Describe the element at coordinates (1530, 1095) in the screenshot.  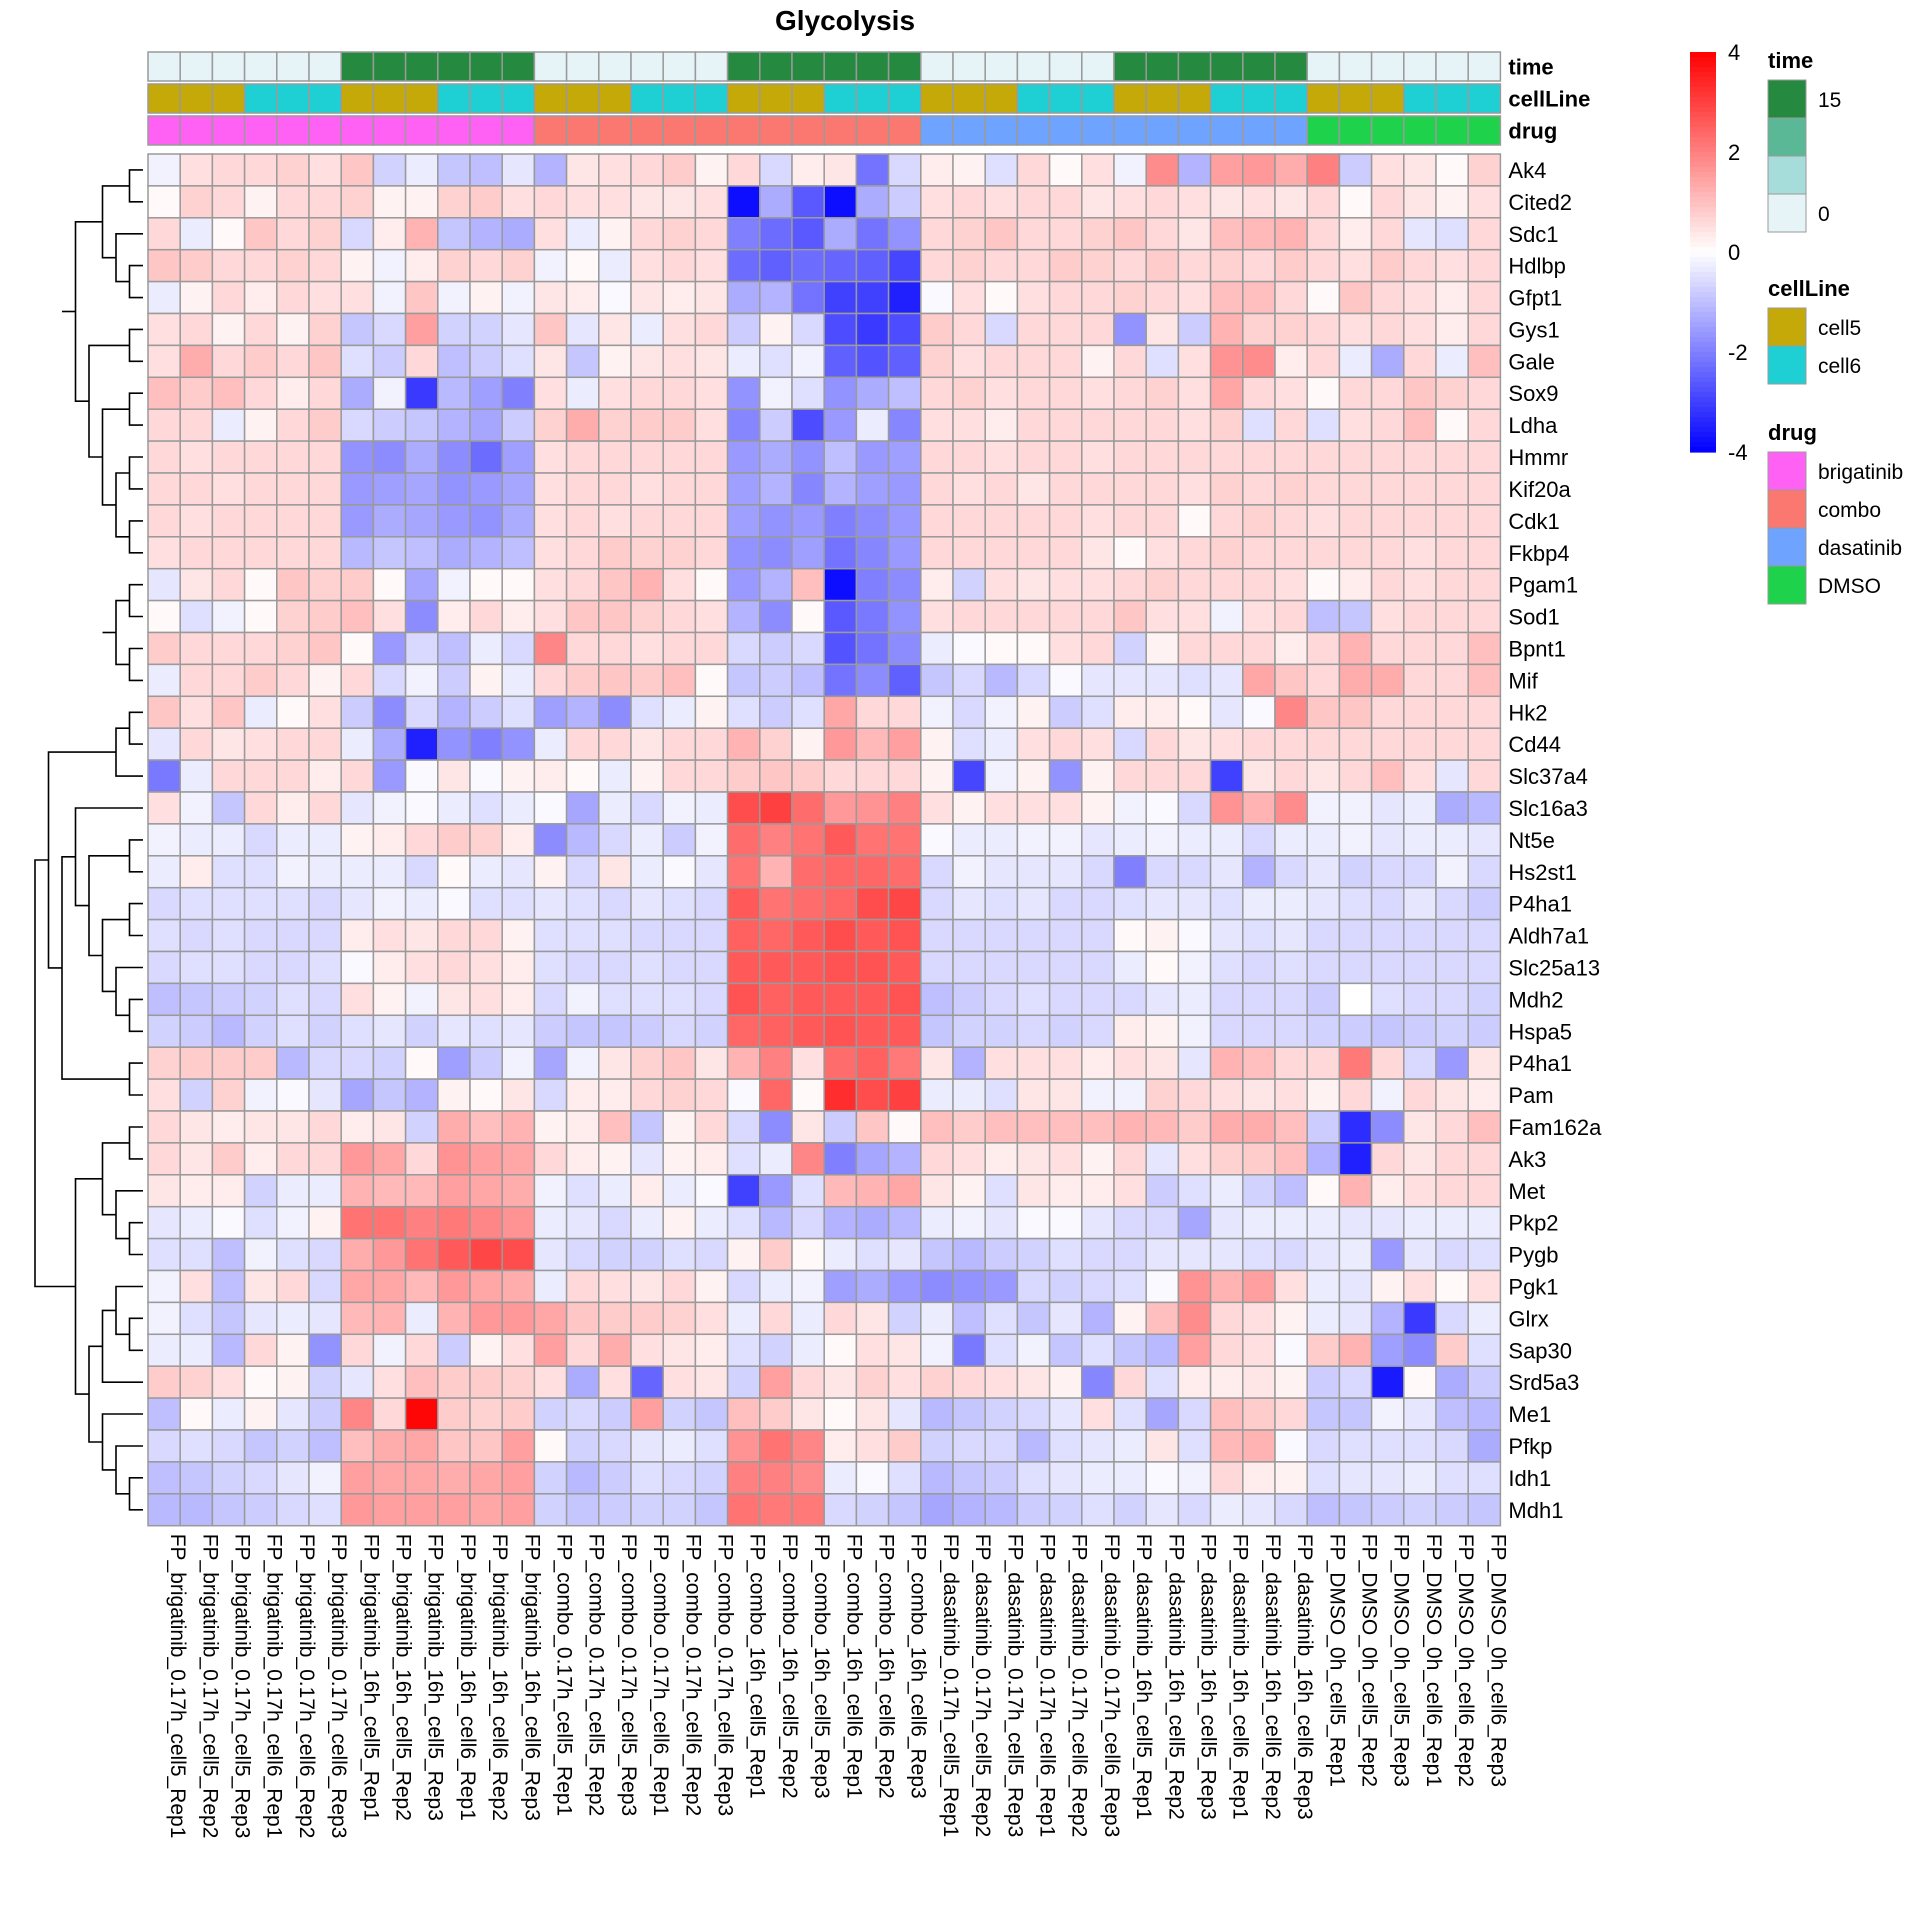
I see `row-label: Pam` at that location.